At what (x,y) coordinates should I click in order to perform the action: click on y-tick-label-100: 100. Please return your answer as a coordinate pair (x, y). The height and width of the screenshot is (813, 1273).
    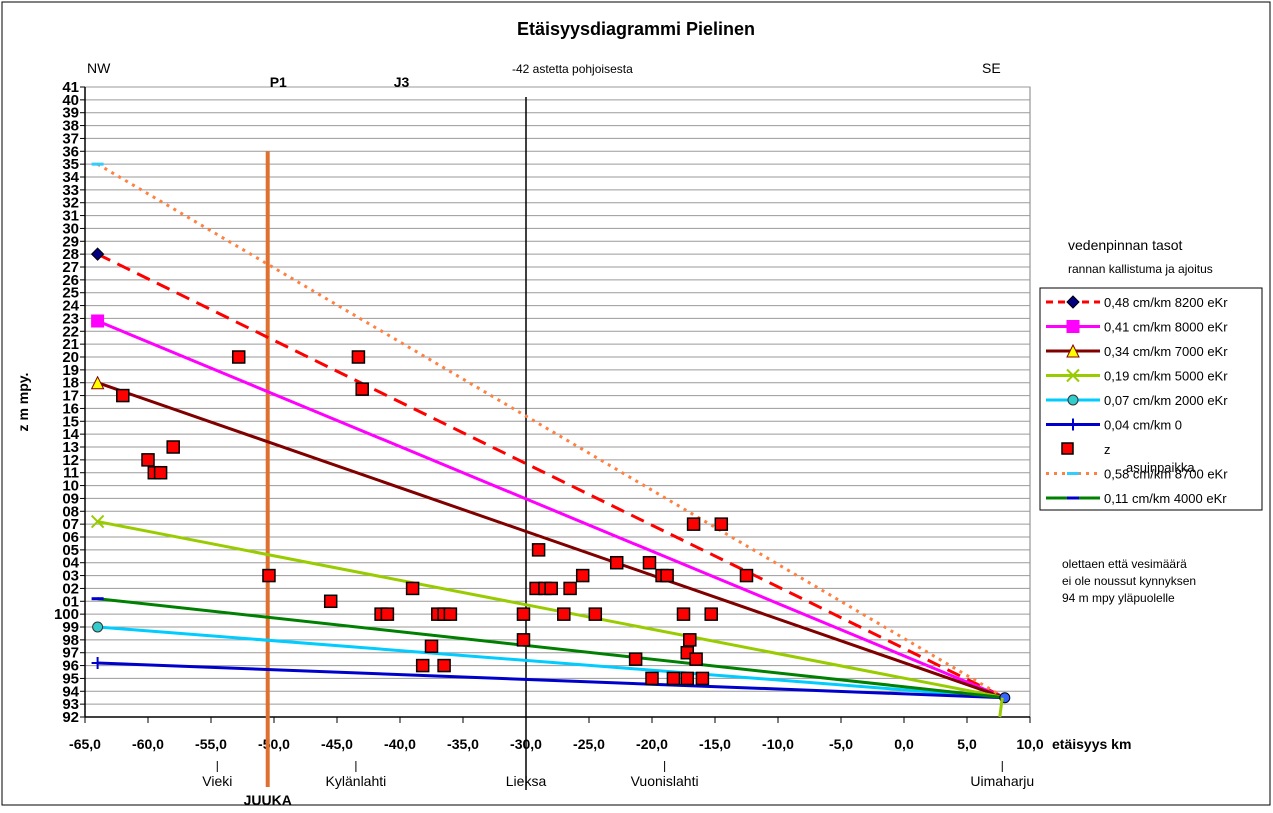
    Looking at the image, I should click on (66, 614).